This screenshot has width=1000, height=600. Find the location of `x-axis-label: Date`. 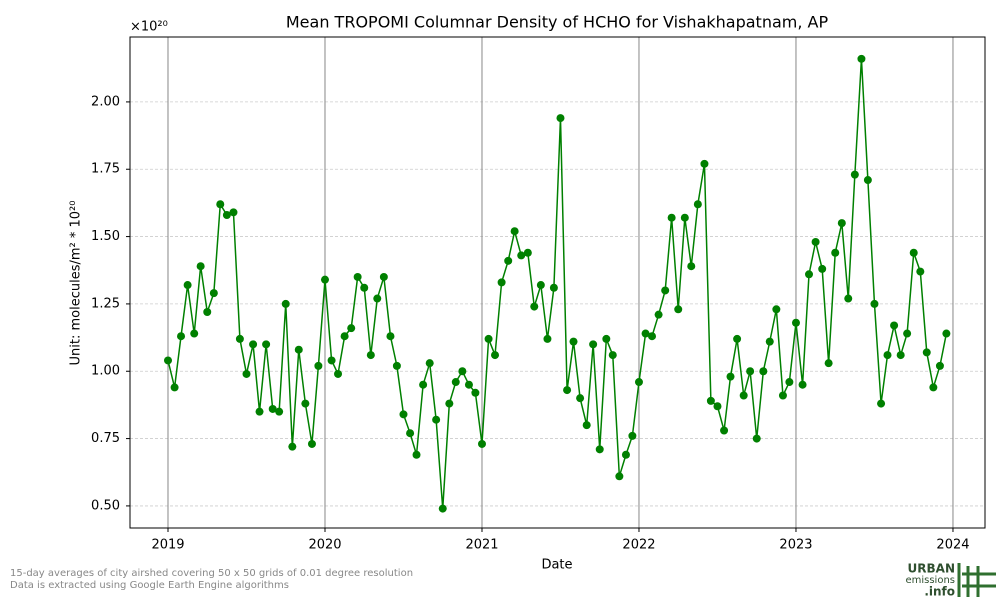

x-axis-label: Date is located at coordinates (556, 565).